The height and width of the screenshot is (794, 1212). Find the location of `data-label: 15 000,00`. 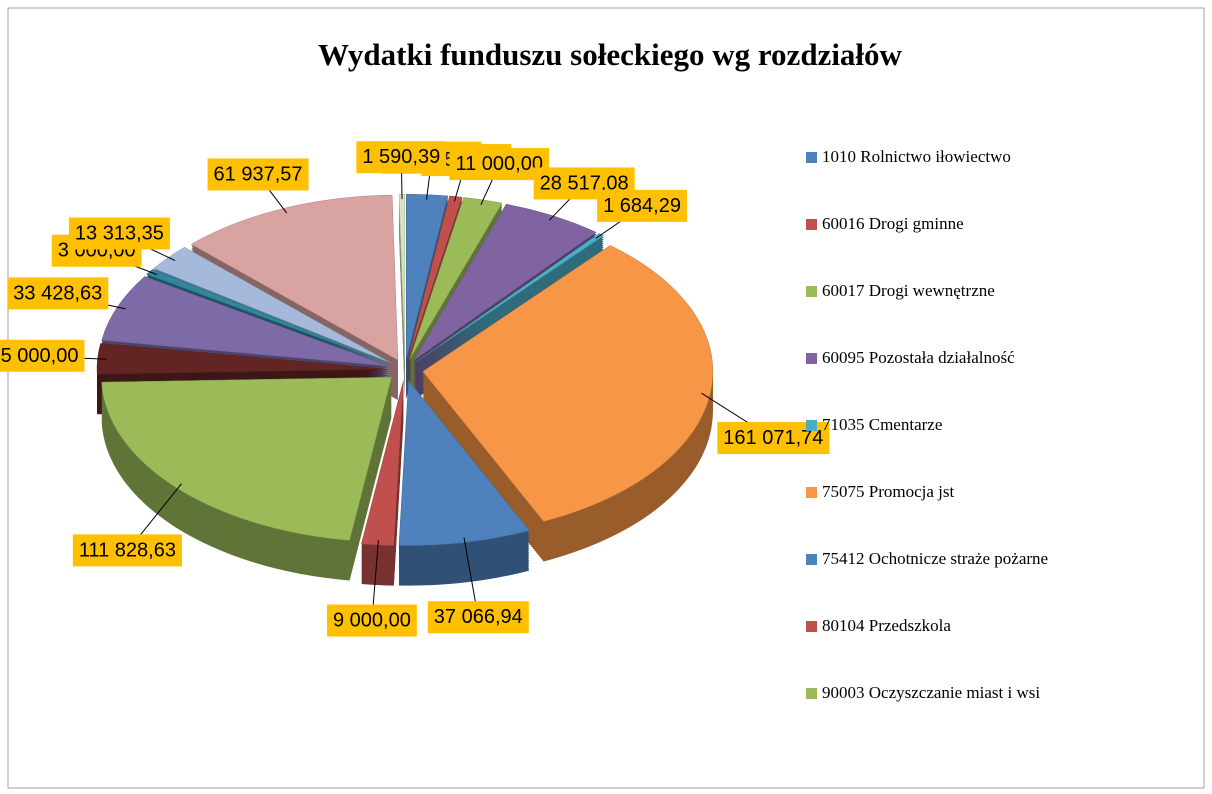

data-label: 15 000,00 is located at coordinates (39, 356).